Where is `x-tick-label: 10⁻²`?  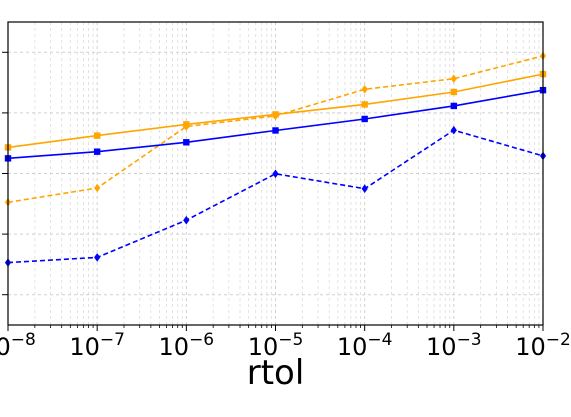 x-tick-label: 10⁻² is located at coordinates (543, 345).